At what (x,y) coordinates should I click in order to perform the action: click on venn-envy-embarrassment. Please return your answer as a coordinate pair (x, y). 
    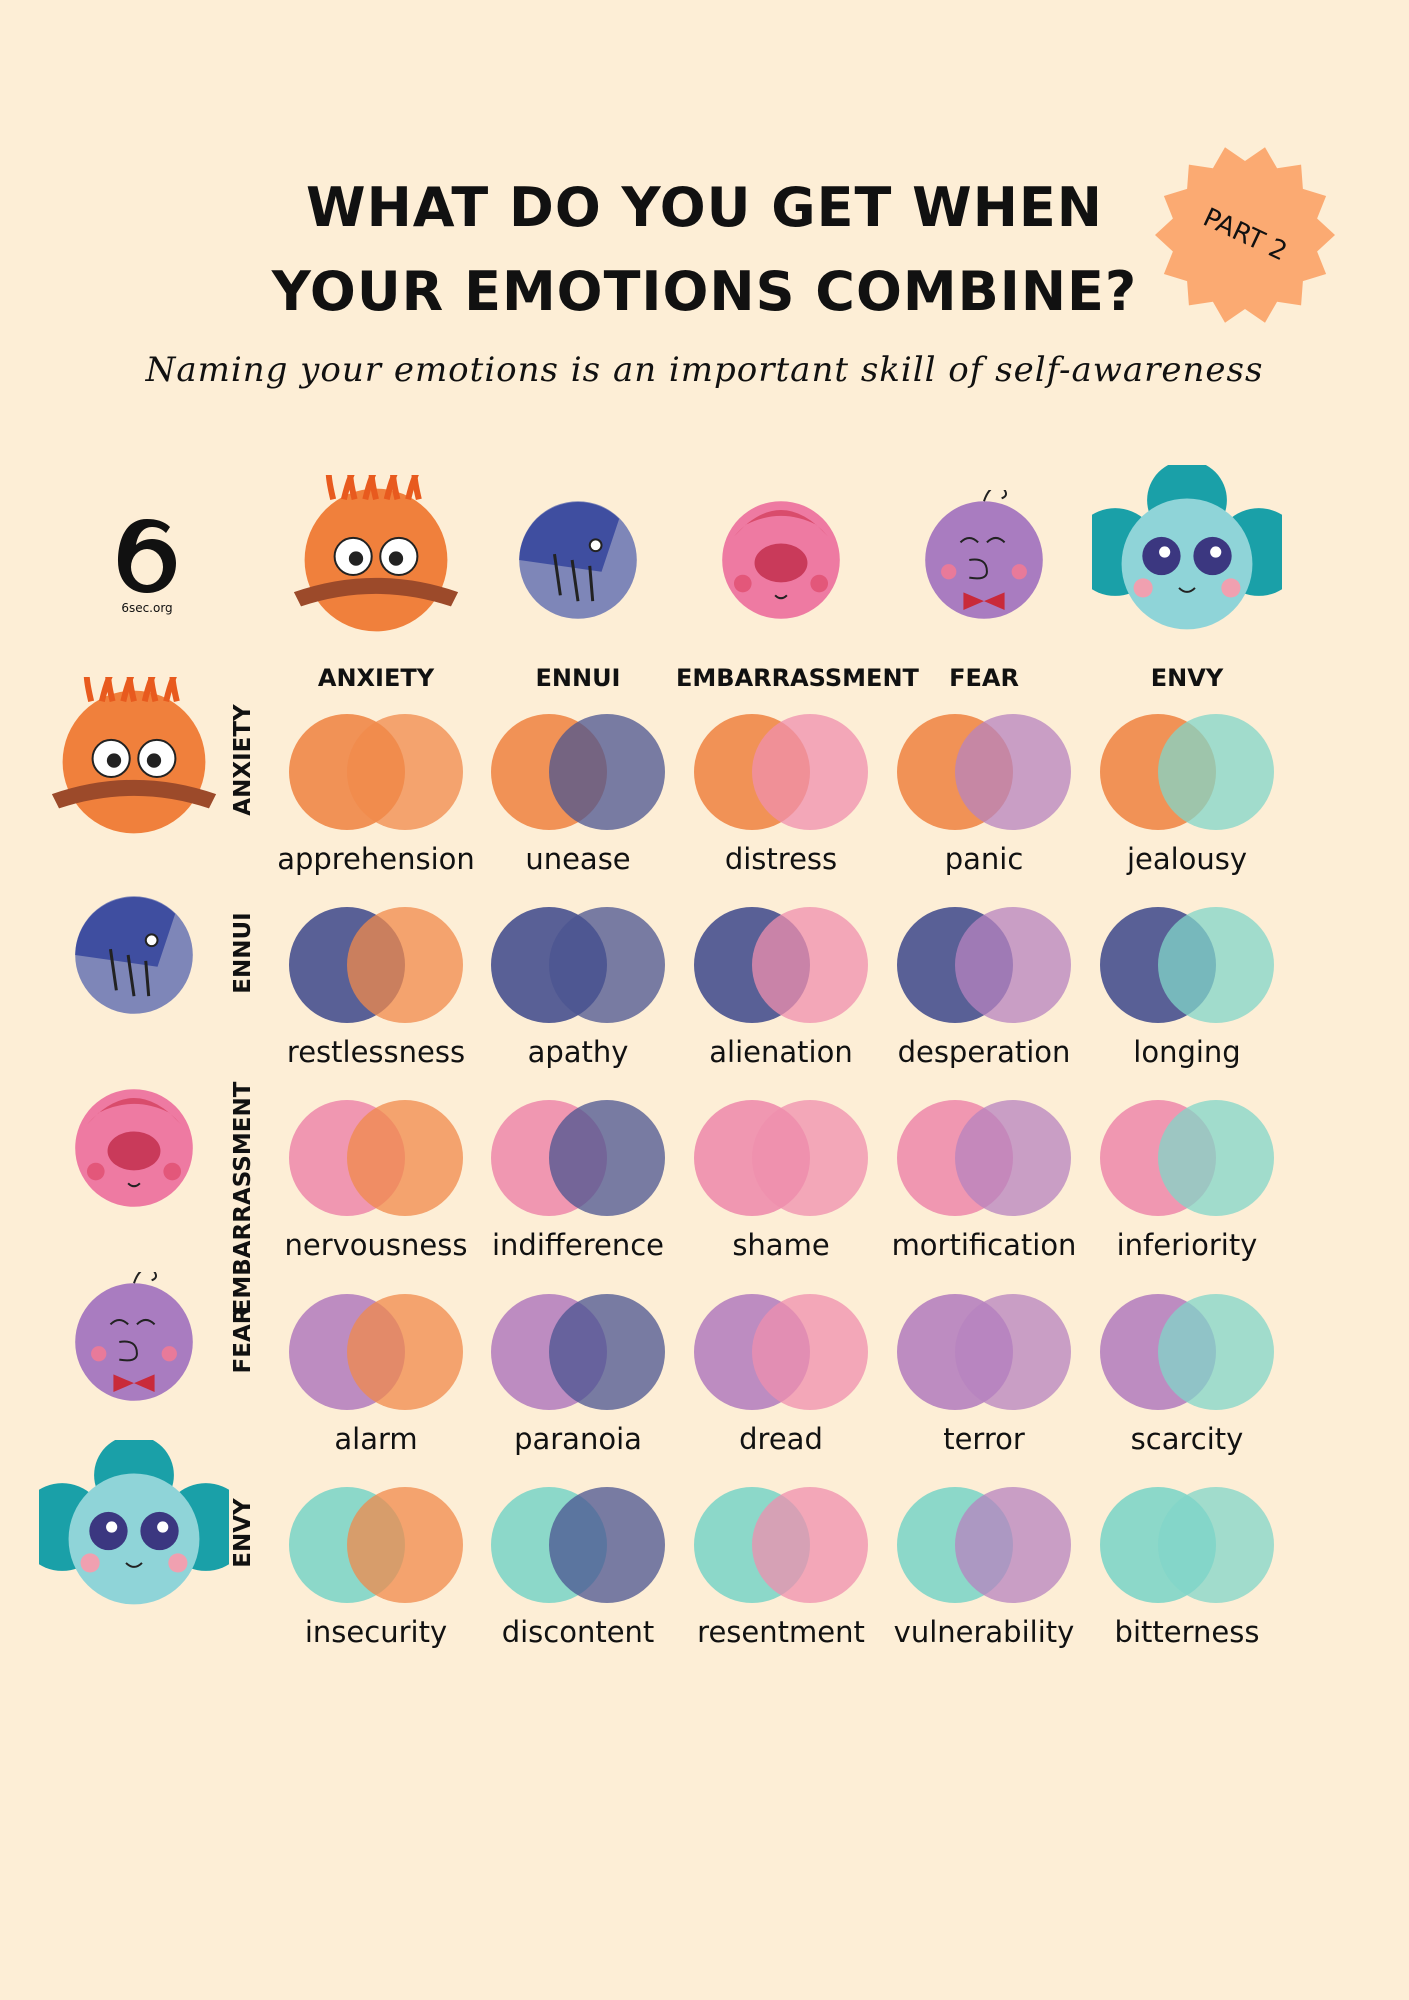
    Looking at the image, I should click on (781, 1547).